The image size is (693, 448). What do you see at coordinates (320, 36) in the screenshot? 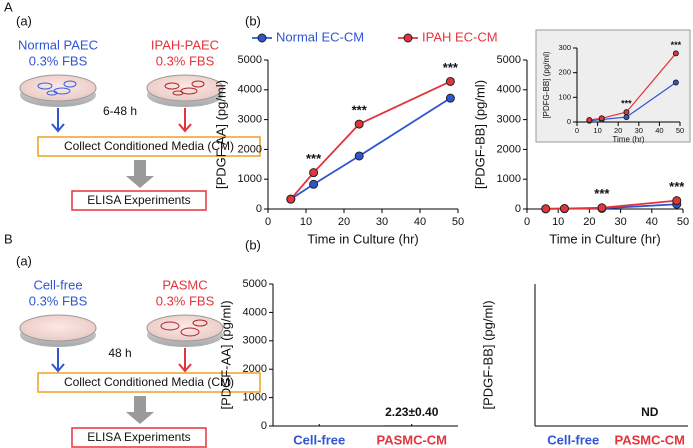
I see `legend-label: Normal EC-CM` at bounding box center [320, 36].